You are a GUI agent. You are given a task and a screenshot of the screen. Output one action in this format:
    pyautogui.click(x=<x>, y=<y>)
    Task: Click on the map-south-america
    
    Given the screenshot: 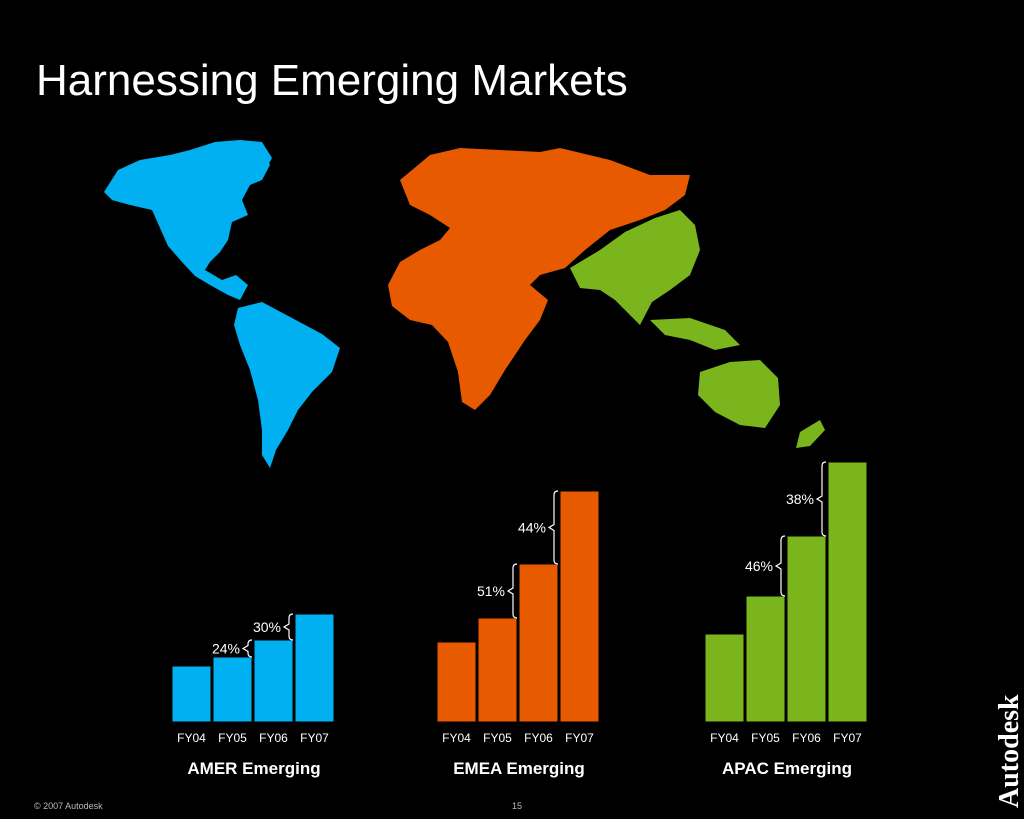 What is the action you would take?
    pyautogui.click(x=287, y=385)
    